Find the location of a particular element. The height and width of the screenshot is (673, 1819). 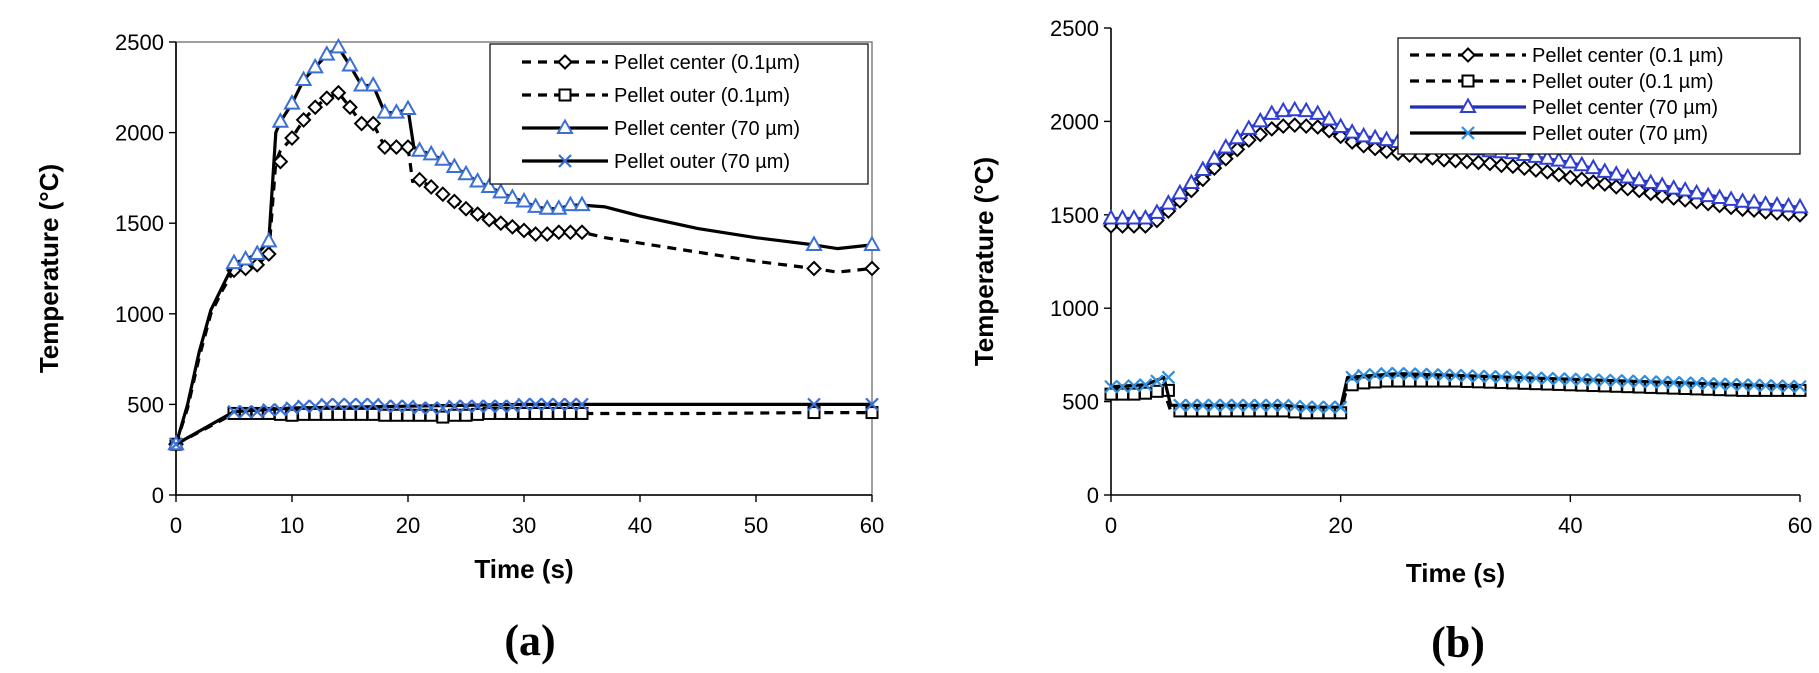

series-line is located at coordinates (1455, 390).